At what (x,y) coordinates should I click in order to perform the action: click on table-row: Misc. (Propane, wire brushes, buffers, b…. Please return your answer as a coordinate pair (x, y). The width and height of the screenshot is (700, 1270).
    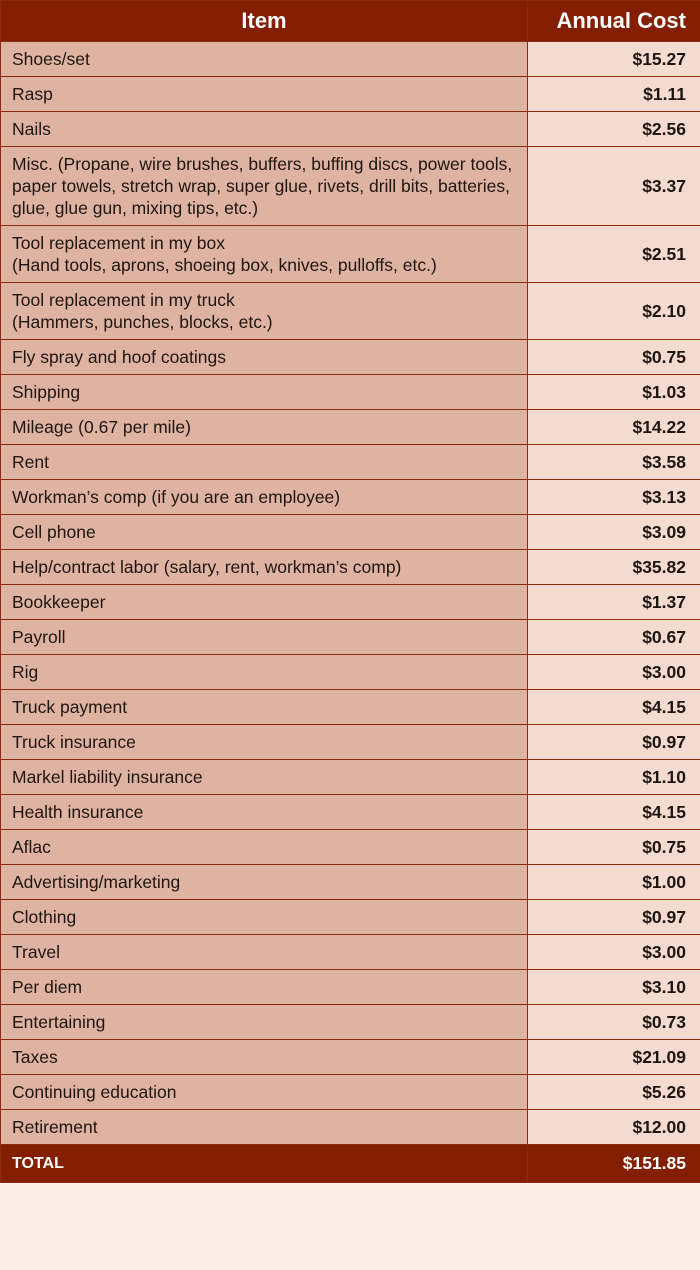
    Looking at the image, I should click on (350, 186).